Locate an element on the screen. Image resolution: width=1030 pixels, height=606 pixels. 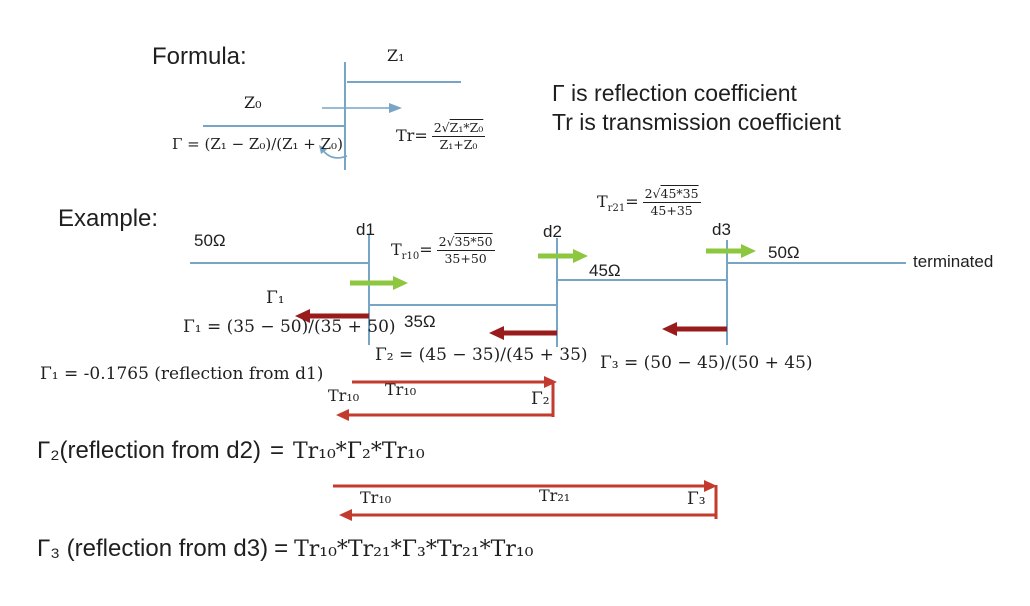
tr-den: Z₁+Z₀ is located at coordinates (458, 145).